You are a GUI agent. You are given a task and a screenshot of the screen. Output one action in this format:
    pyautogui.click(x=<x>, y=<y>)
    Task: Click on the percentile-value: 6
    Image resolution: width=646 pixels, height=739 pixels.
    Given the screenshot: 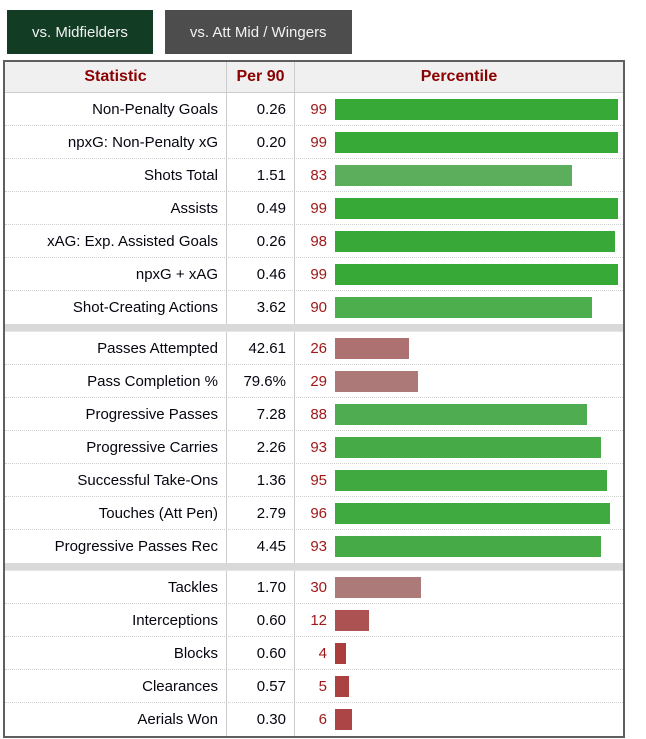 What is the action you would take?
    pyautogui.click(x=322, y=719)
    